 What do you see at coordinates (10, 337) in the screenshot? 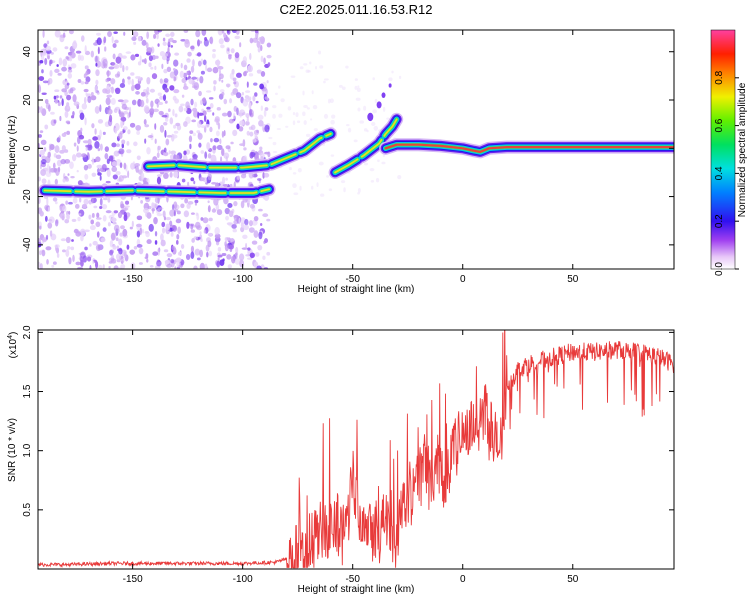
I see `snr-y-scale-exponent: 4` at bounding box center [10, 337].